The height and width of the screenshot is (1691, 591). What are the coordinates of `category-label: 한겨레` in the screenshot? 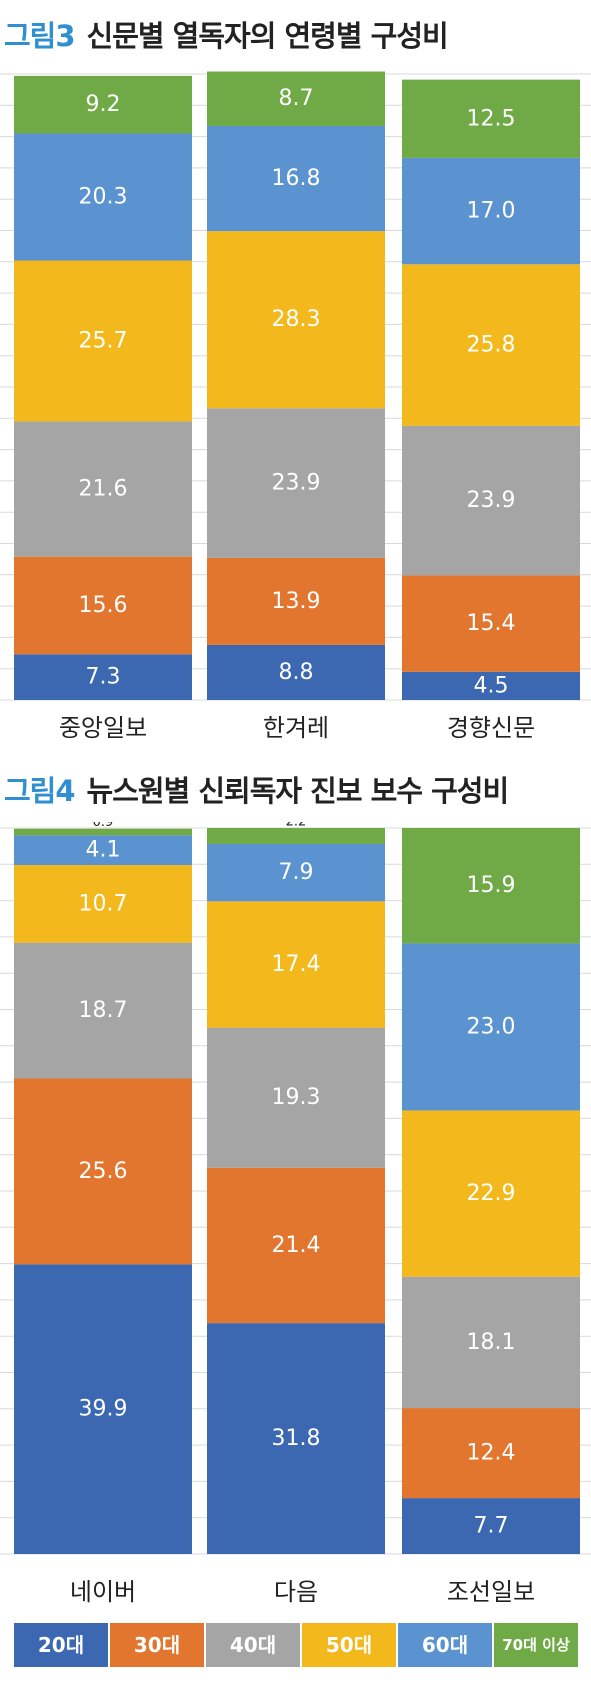 It's located at (296, 728).